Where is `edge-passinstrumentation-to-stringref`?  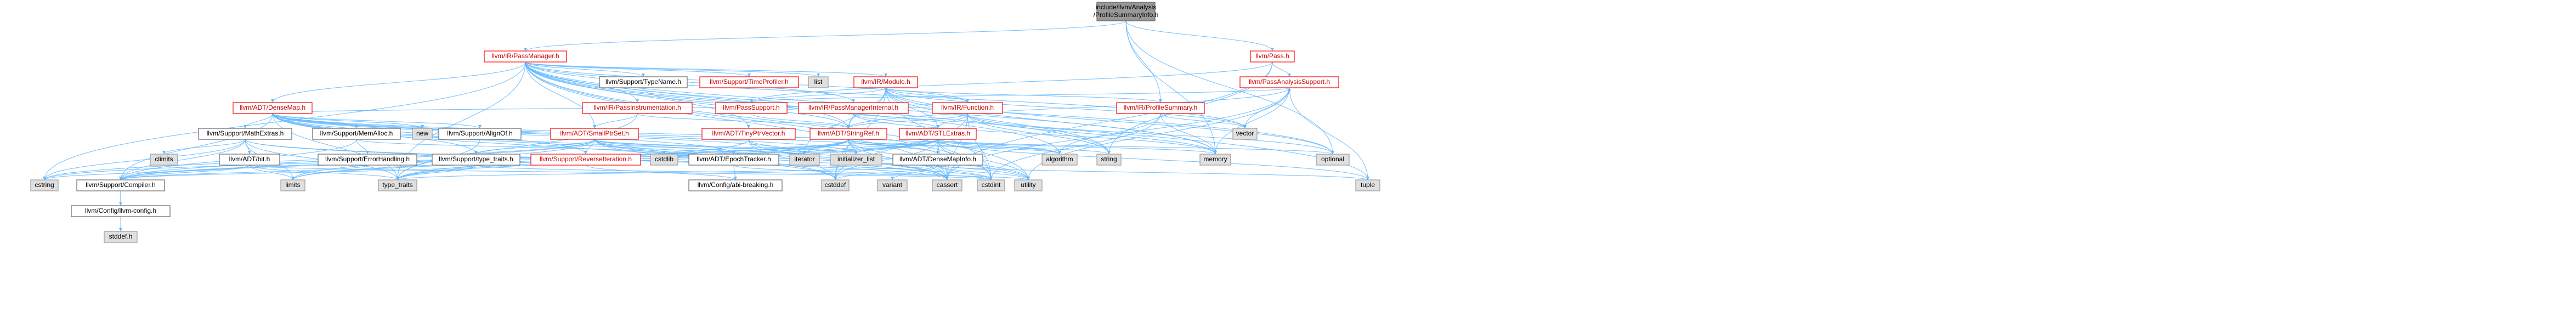 edge-passinstrumentation-to-stringref is located at coordinates (743, 121).